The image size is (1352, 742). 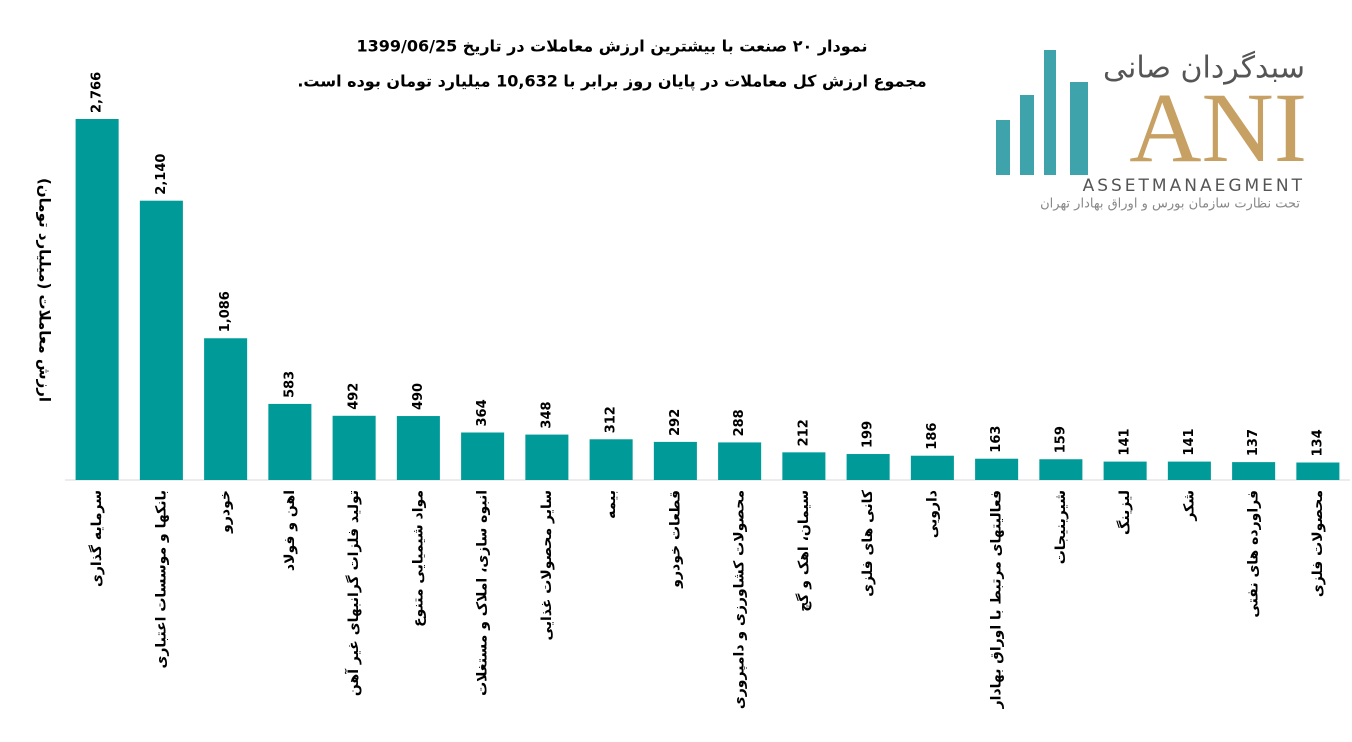 I want to click on value-label: 490, so click(x=418, y=396).